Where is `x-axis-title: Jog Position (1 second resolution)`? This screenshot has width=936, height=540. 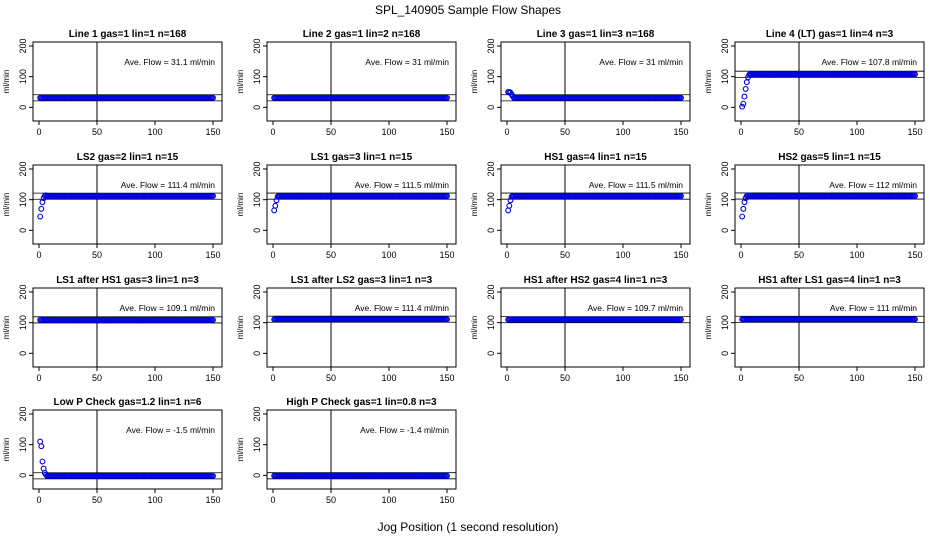 x-axis-title: Jog Position (1 second resolution) is located at coordinates (468, 527).